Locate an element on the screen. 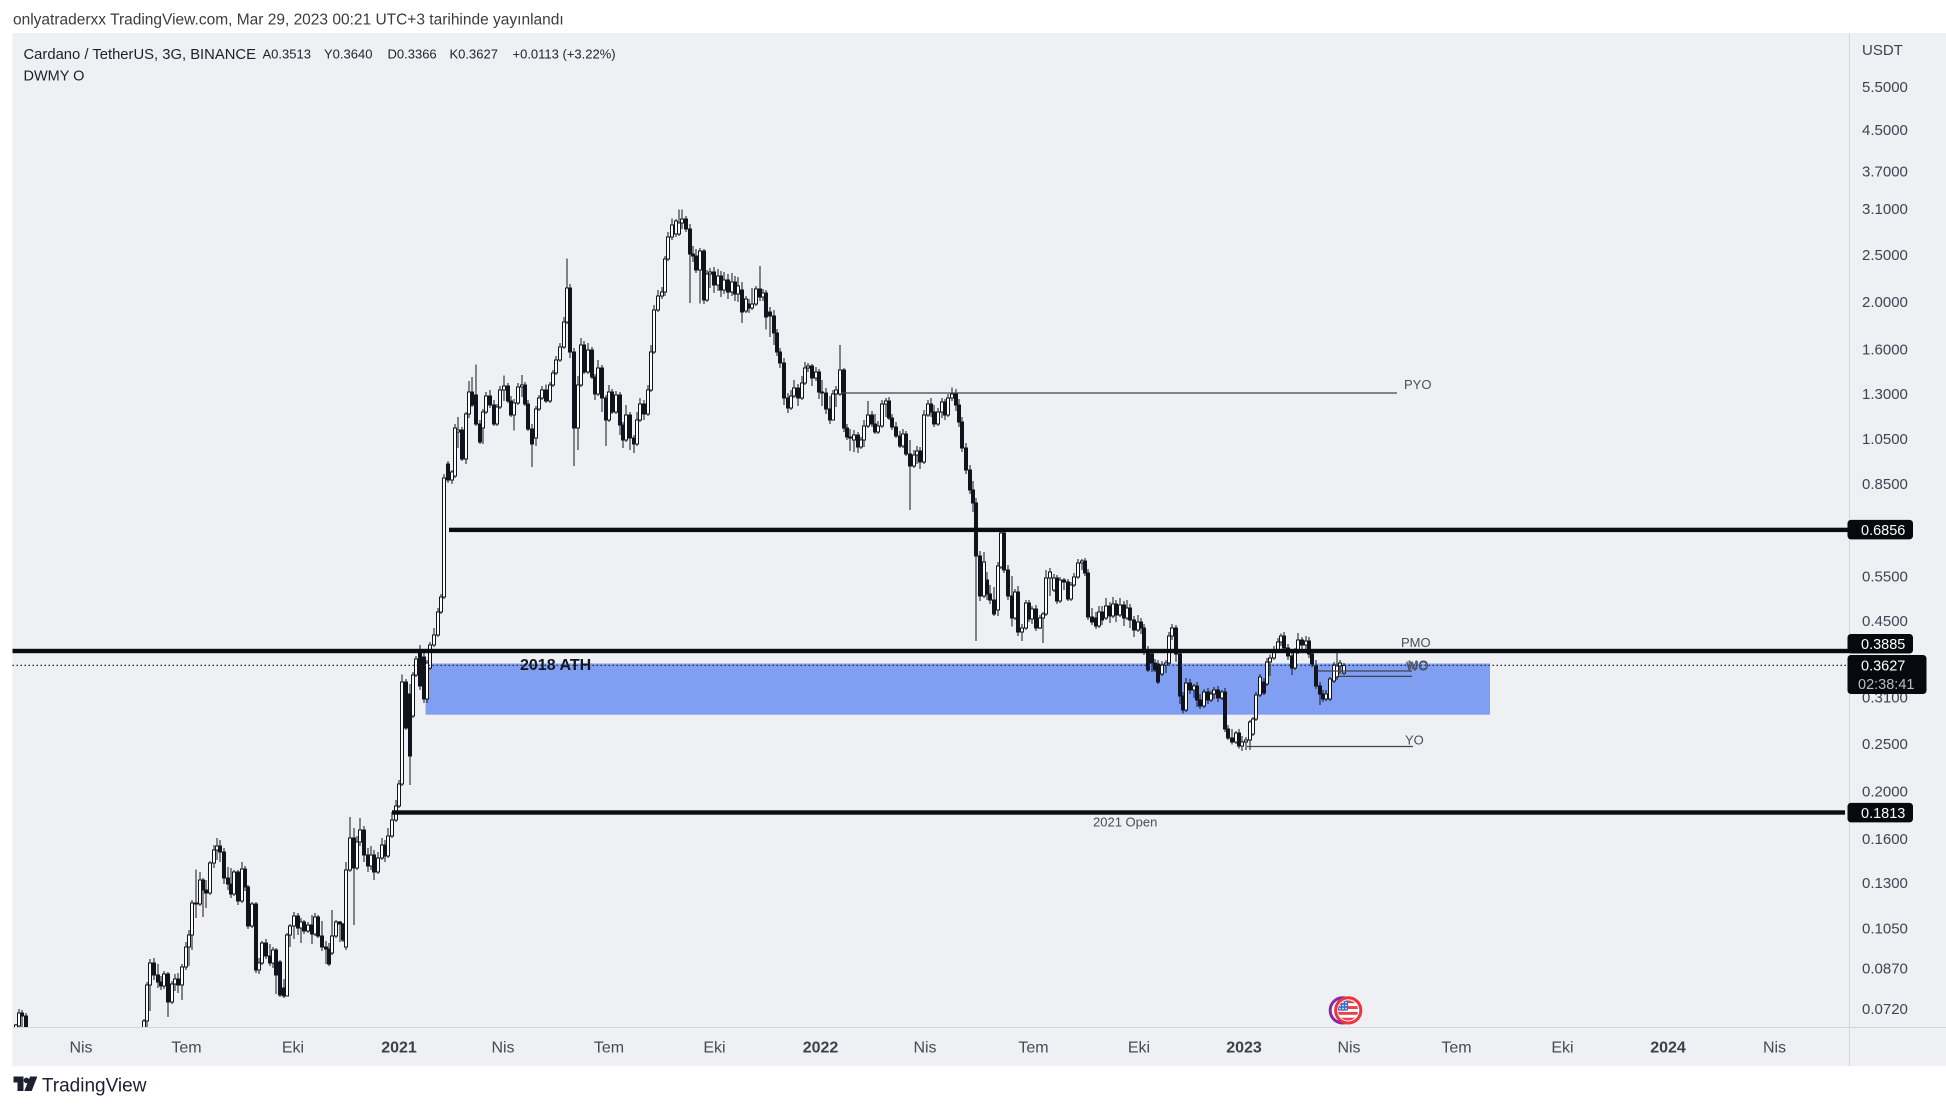 The width and height of the screenshot is (1946, 1106). svg-text: 0.1600 is located at coordinates (1885, 839).